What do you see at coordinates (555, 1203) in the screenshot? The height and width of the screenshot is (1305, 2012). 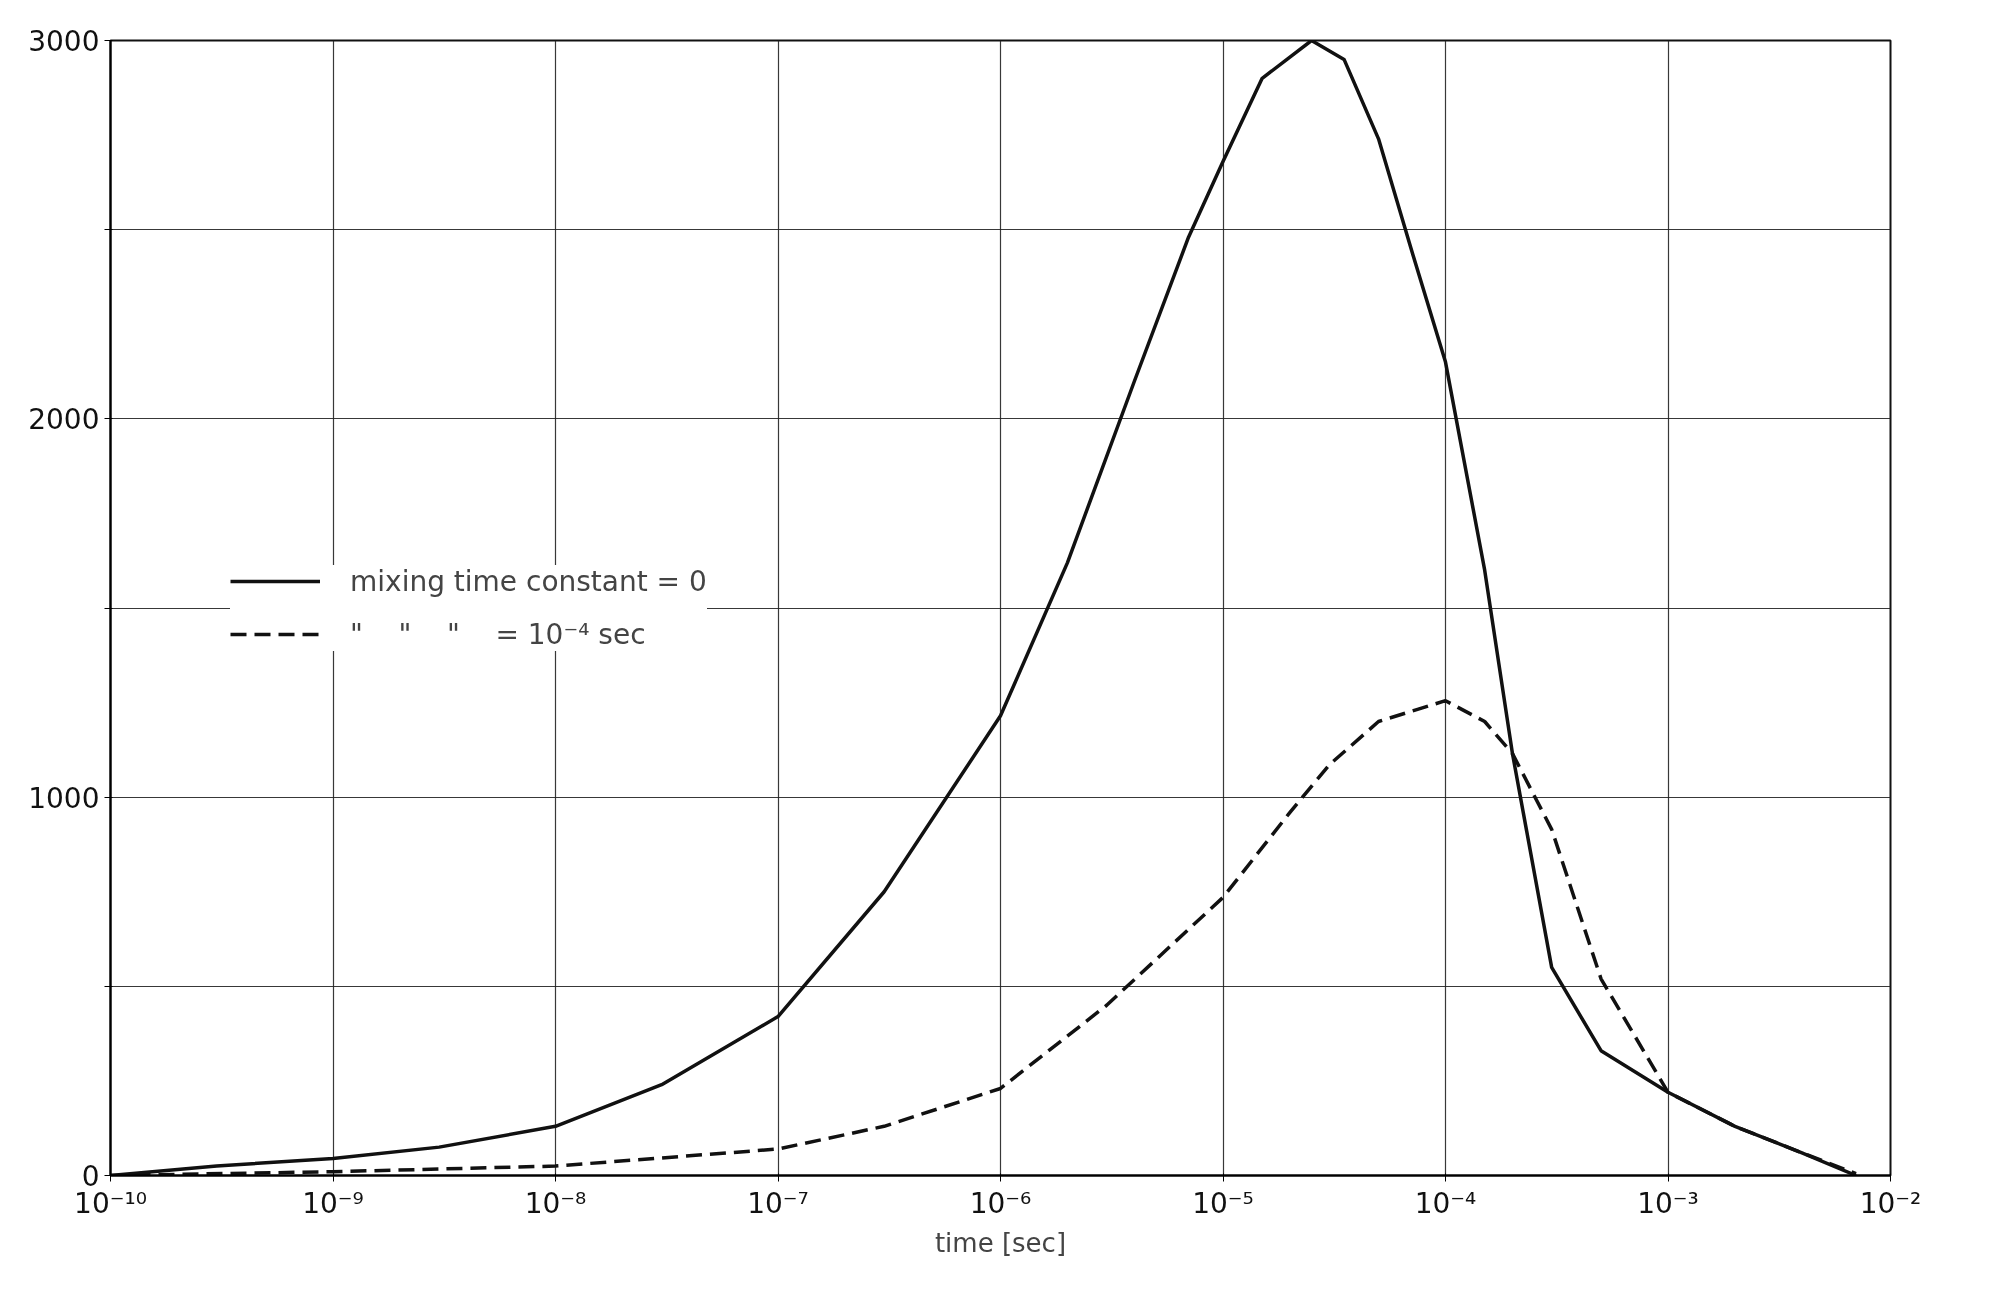 I see `x-tick-label: 10⁻⁸` at bounding box center [555, 1203].